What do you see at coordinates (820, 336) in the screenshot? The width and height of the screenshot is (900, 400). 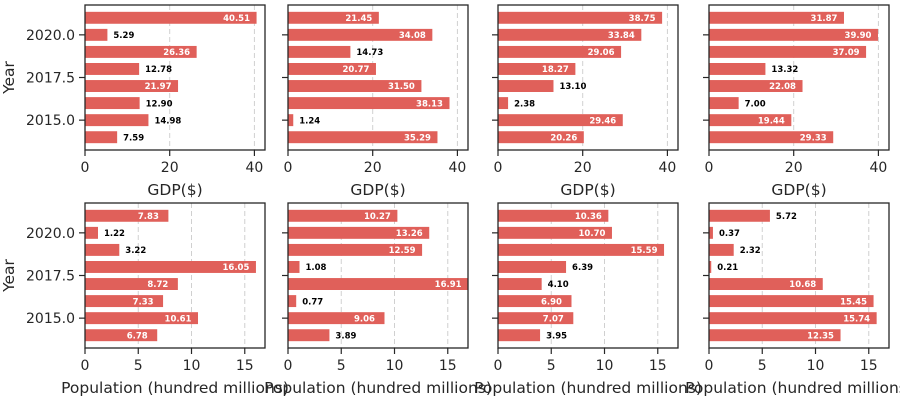 I see `bar-value-label: 12.35` at bounding box center [820, 336].